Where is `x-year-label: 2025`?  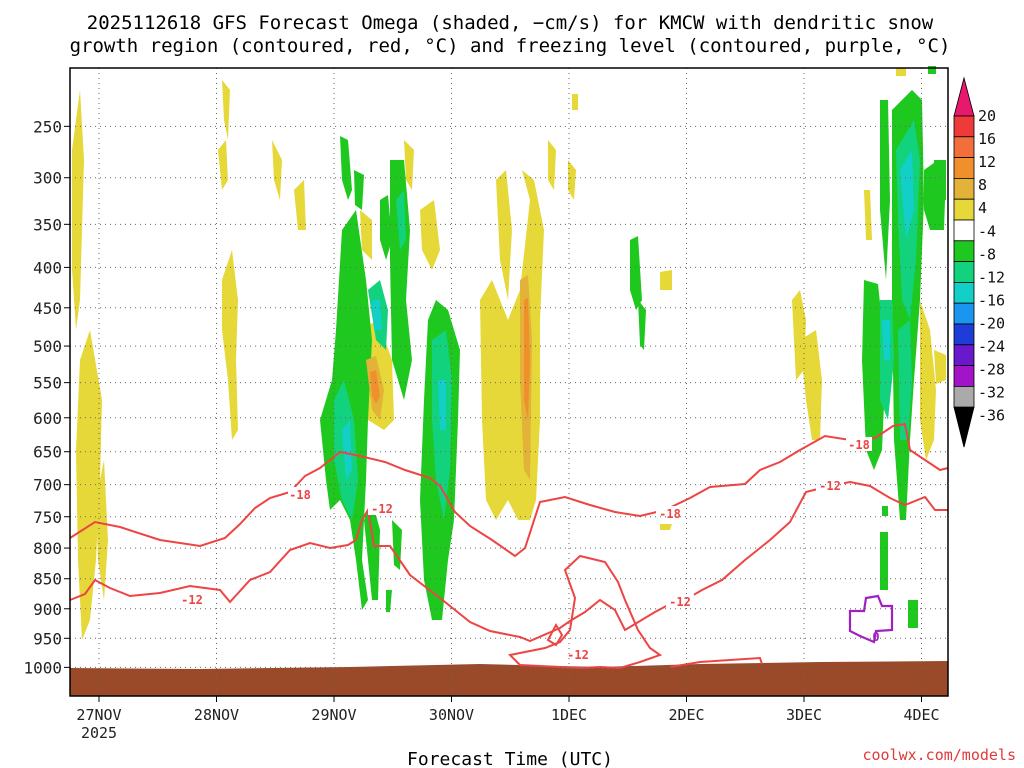 x-year-label: 2025 is located at coordinates (99, 733).